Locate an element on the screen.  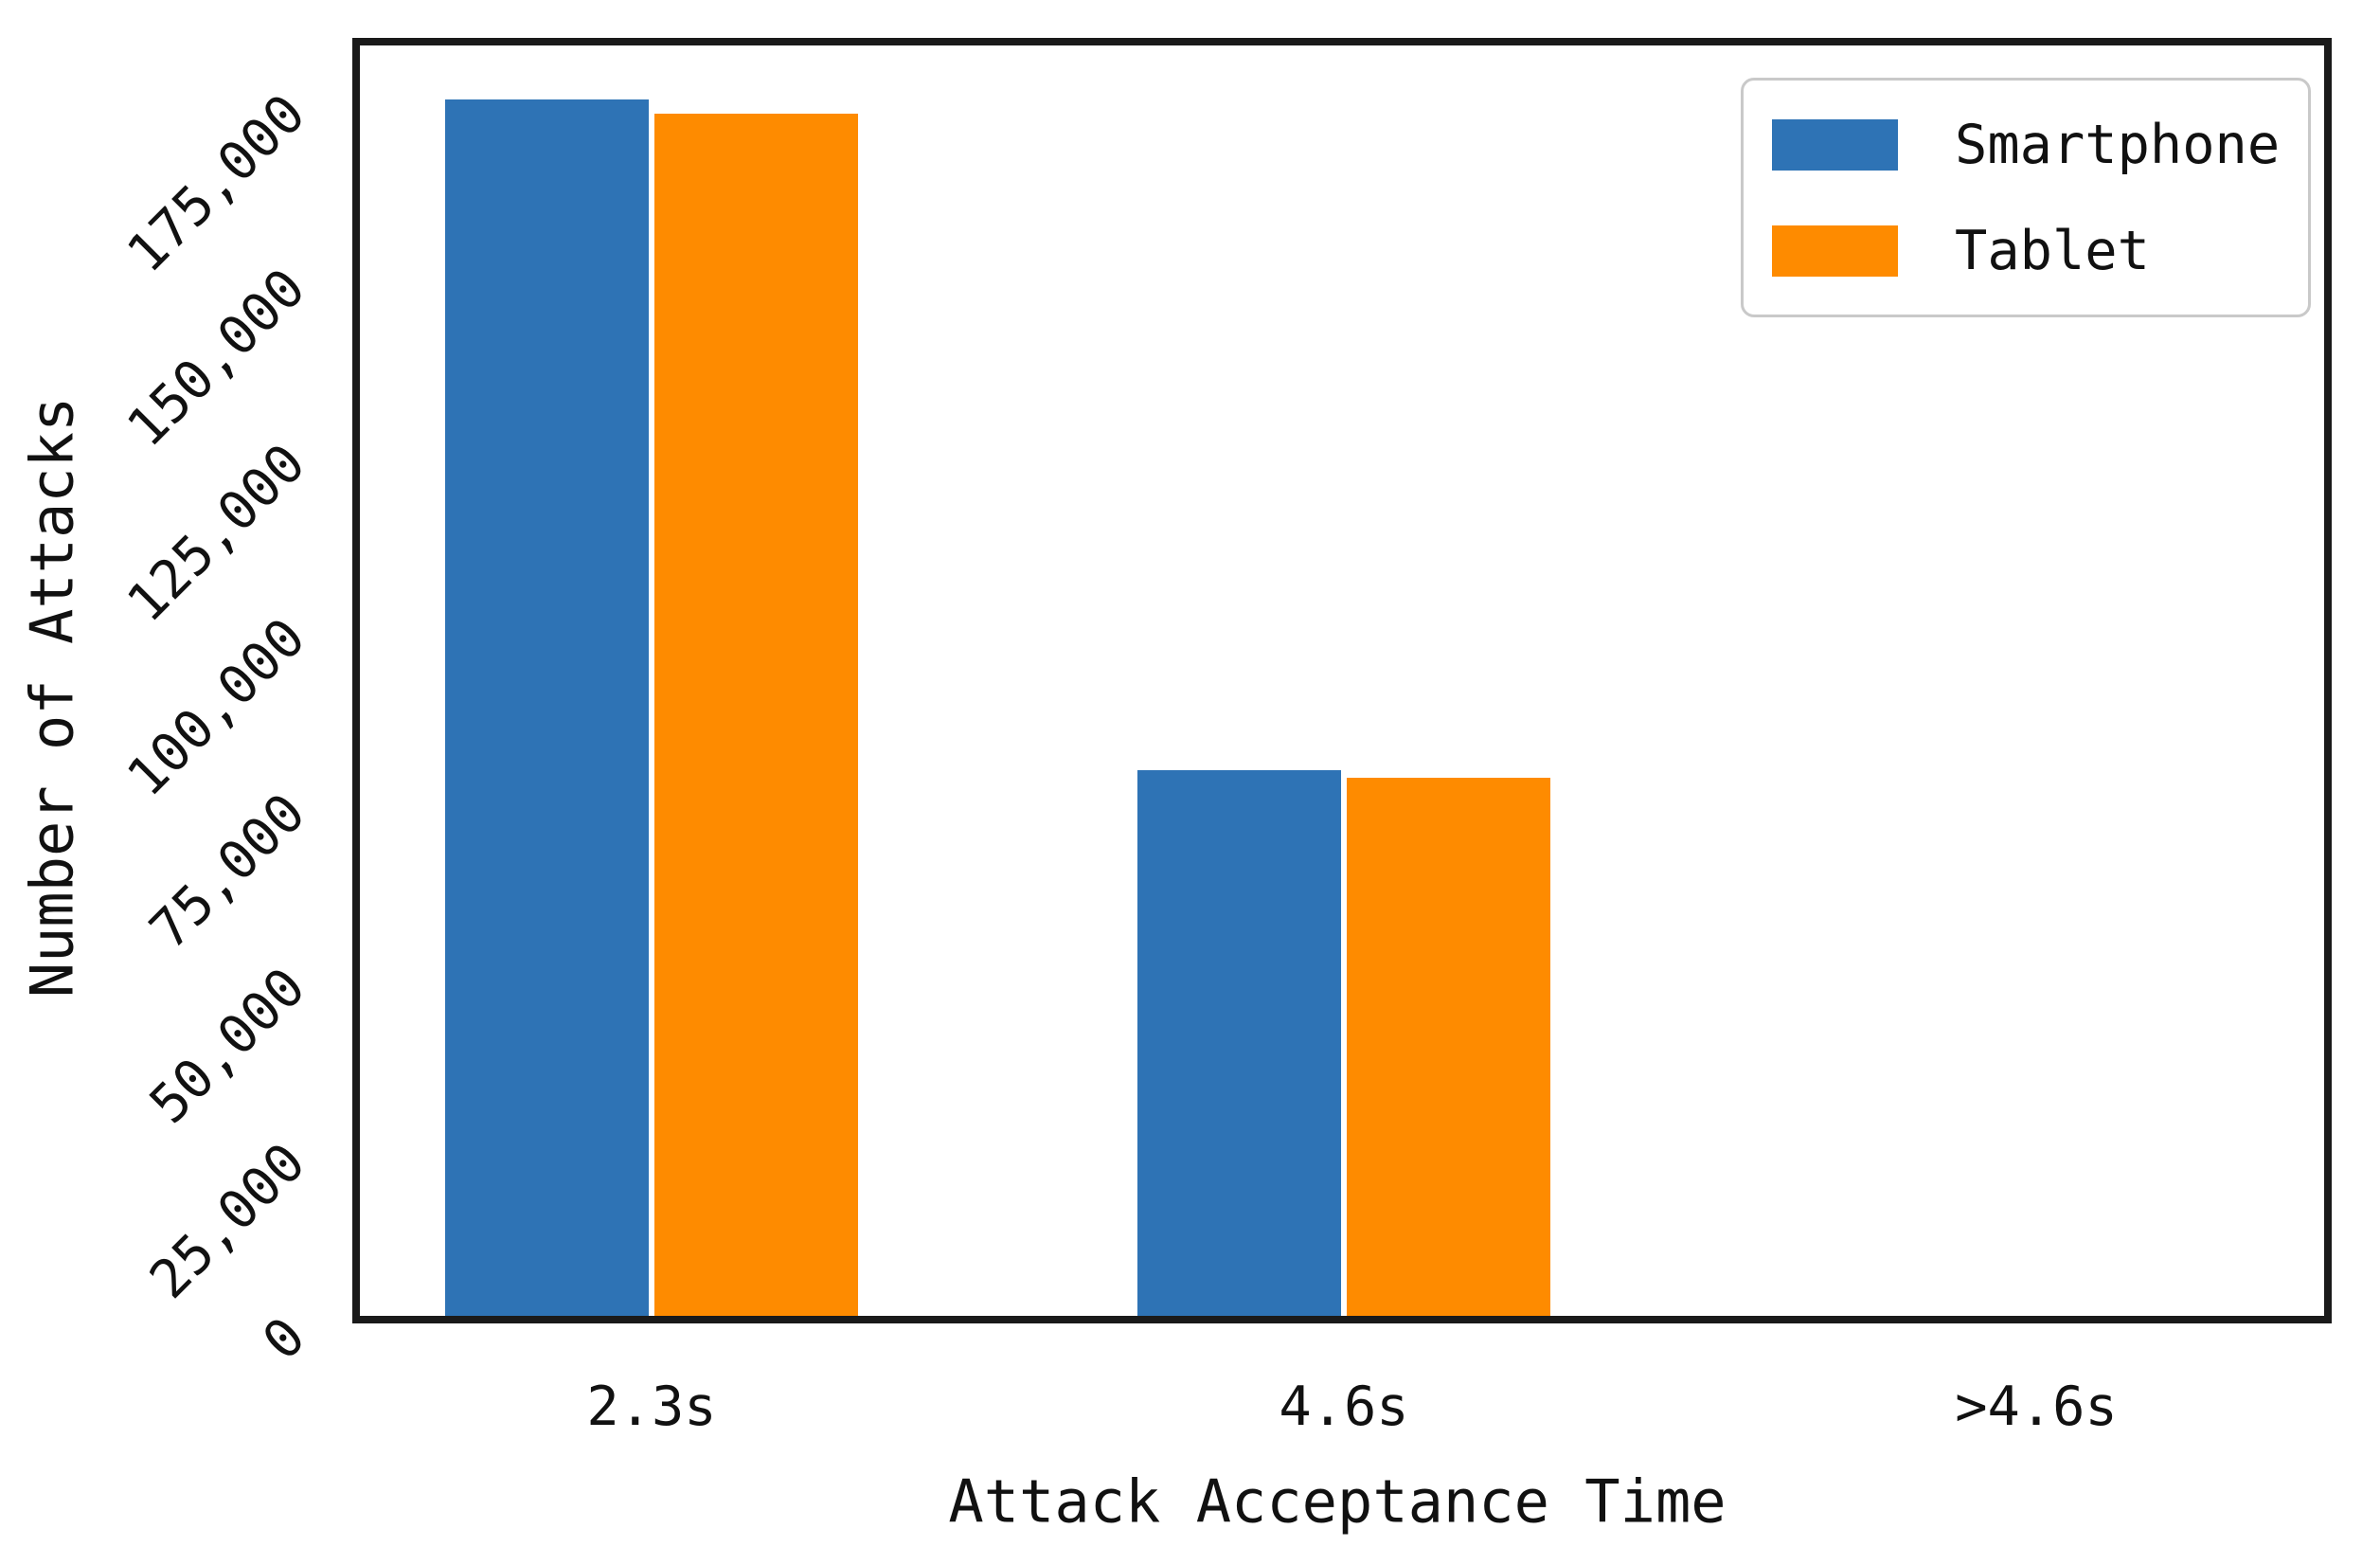
x-tick-label: 2.3s is located at coordinates (651, 1407).